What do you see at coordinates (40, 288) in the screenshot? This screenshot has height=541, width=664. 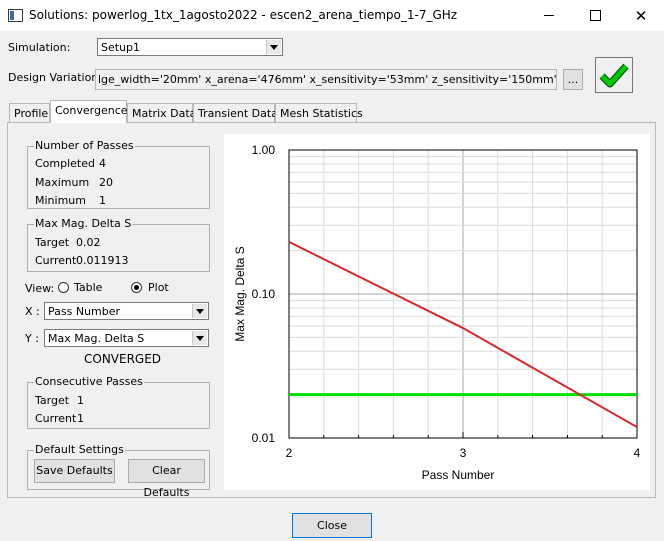 I see `view-label: View:` at bounding box center [40, 288].